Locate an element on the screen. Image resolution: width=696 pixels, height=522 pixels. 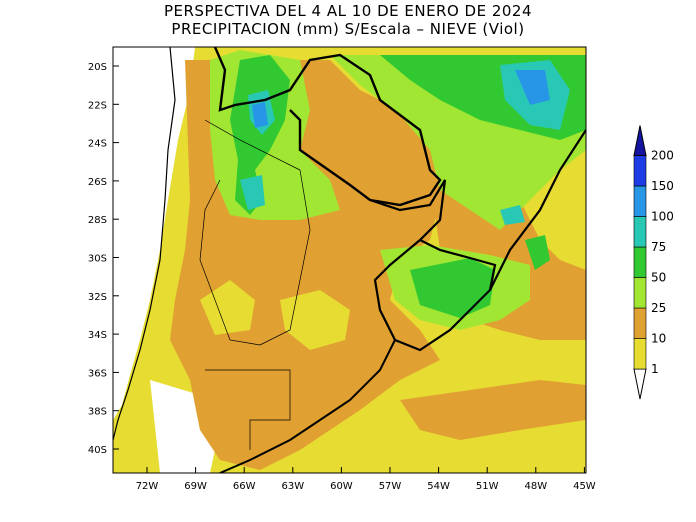
longitude-axis: 72W 69W 66W 63W 60W 57W 54W 51W 48W 45W is located at coordinates (366, 479).